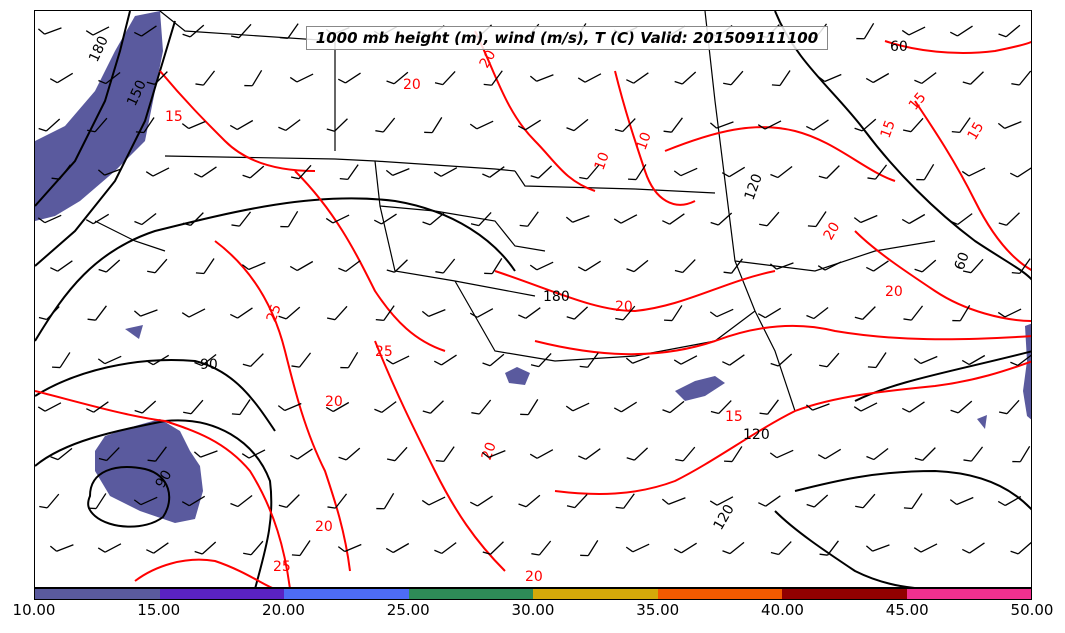  What do you see at coordinates (907, 610) in the screenshot?
I see `colorbar-tick-label: 45.00` at bounding box center [907, 610].